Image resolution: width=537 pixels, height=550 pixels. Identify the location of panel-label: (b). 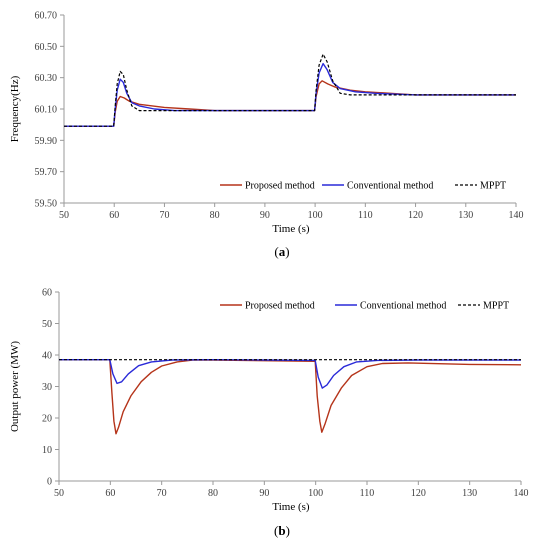
(282, 530).